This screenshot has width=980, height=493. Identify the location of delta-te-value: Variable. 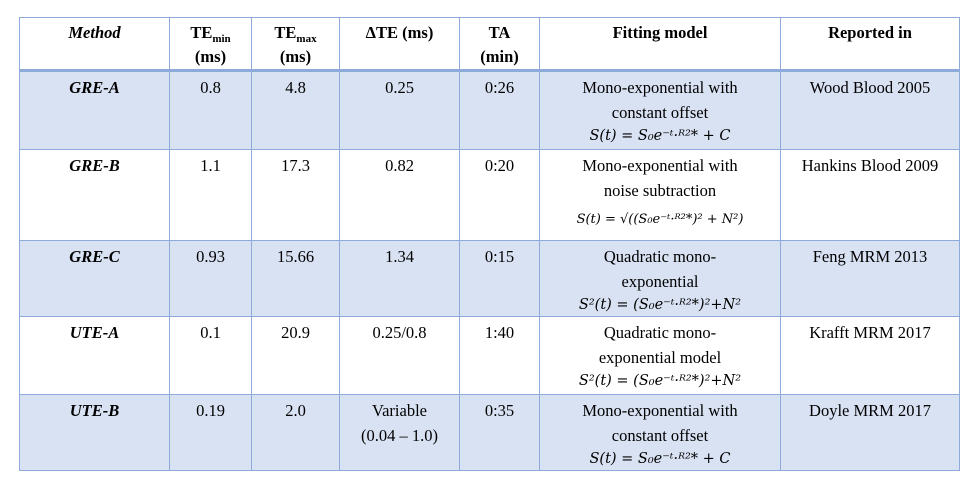
(399, 410).